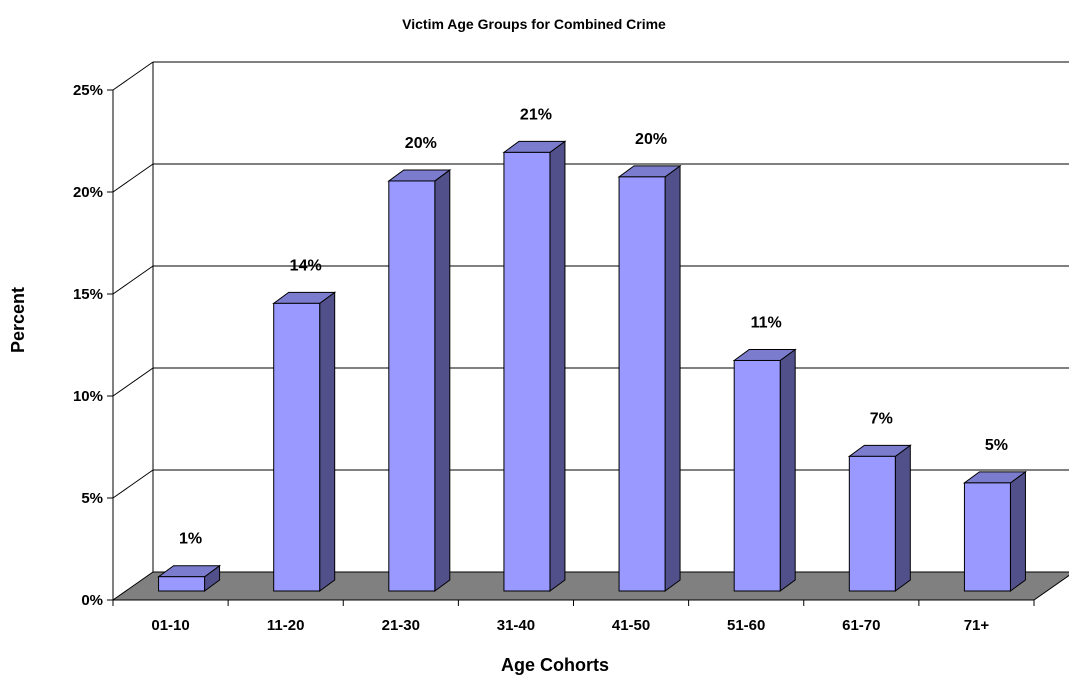  I want to click on x-tick-label: 41-50, so click(631, 625).